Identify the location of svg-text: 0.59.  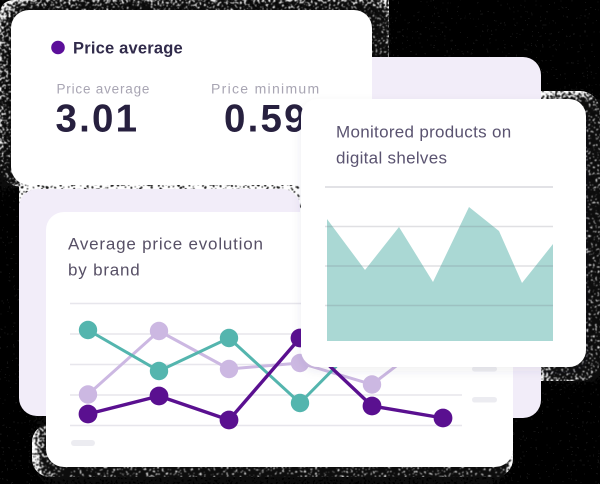
(266, 118).